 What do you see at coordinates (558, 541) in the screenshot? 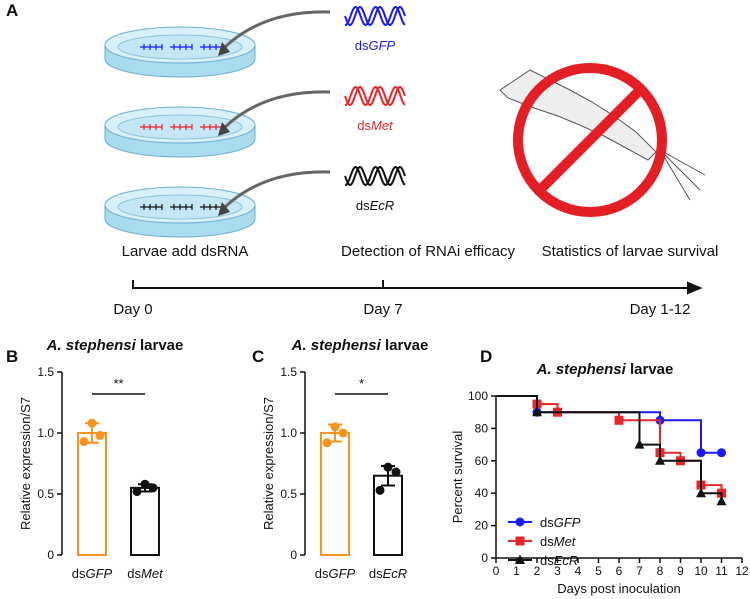
I see `legend-label: dsMet` at bounding box center [558, 541].